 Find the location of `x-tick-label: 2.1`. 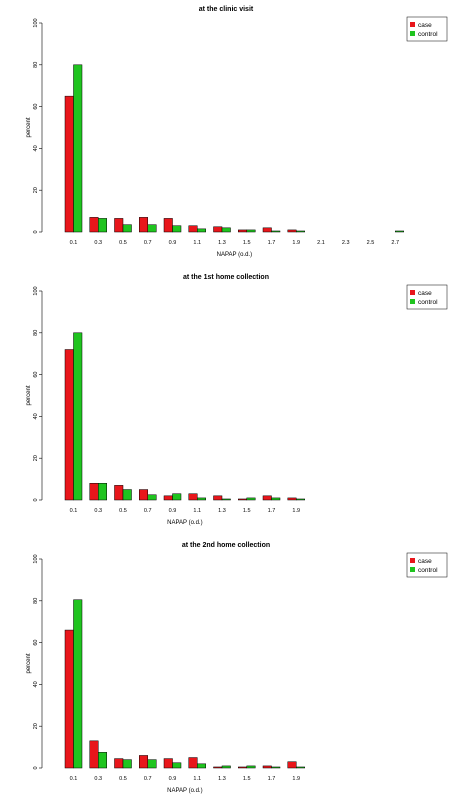

x-tick-label: 2.1 is located at coordinates (321, 243).